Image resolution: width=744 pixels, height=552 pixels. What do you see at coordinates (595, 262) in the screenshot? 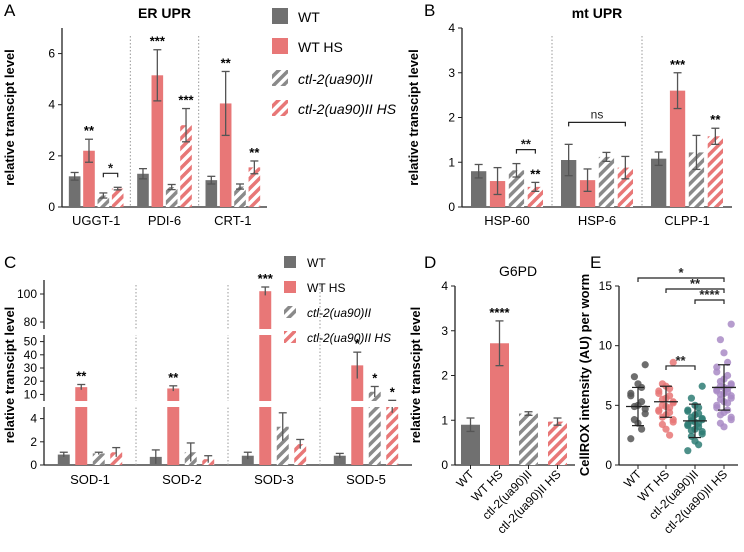
I see `panel-label: E` at bounding box center [595, 262].